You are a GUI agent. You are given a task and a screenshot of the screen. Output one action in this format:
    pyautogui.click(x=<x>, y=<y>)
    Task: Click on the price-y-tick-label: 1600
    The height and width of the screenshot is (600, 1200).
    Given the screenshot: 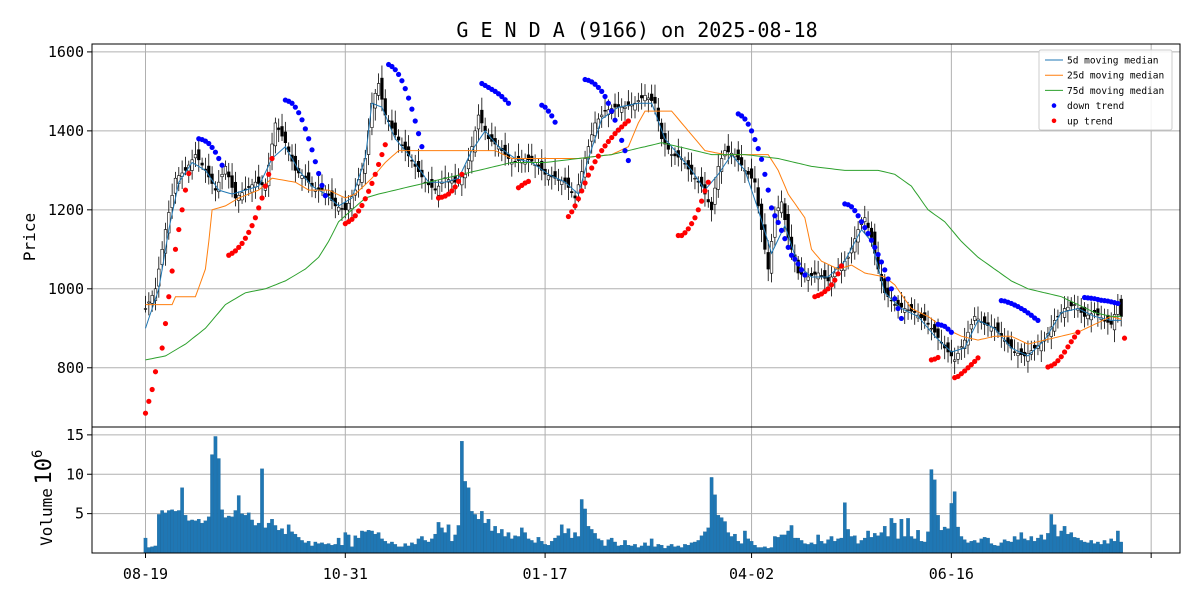 What is the action you would take?
    pyautogui.click(x=66, y=52)
    